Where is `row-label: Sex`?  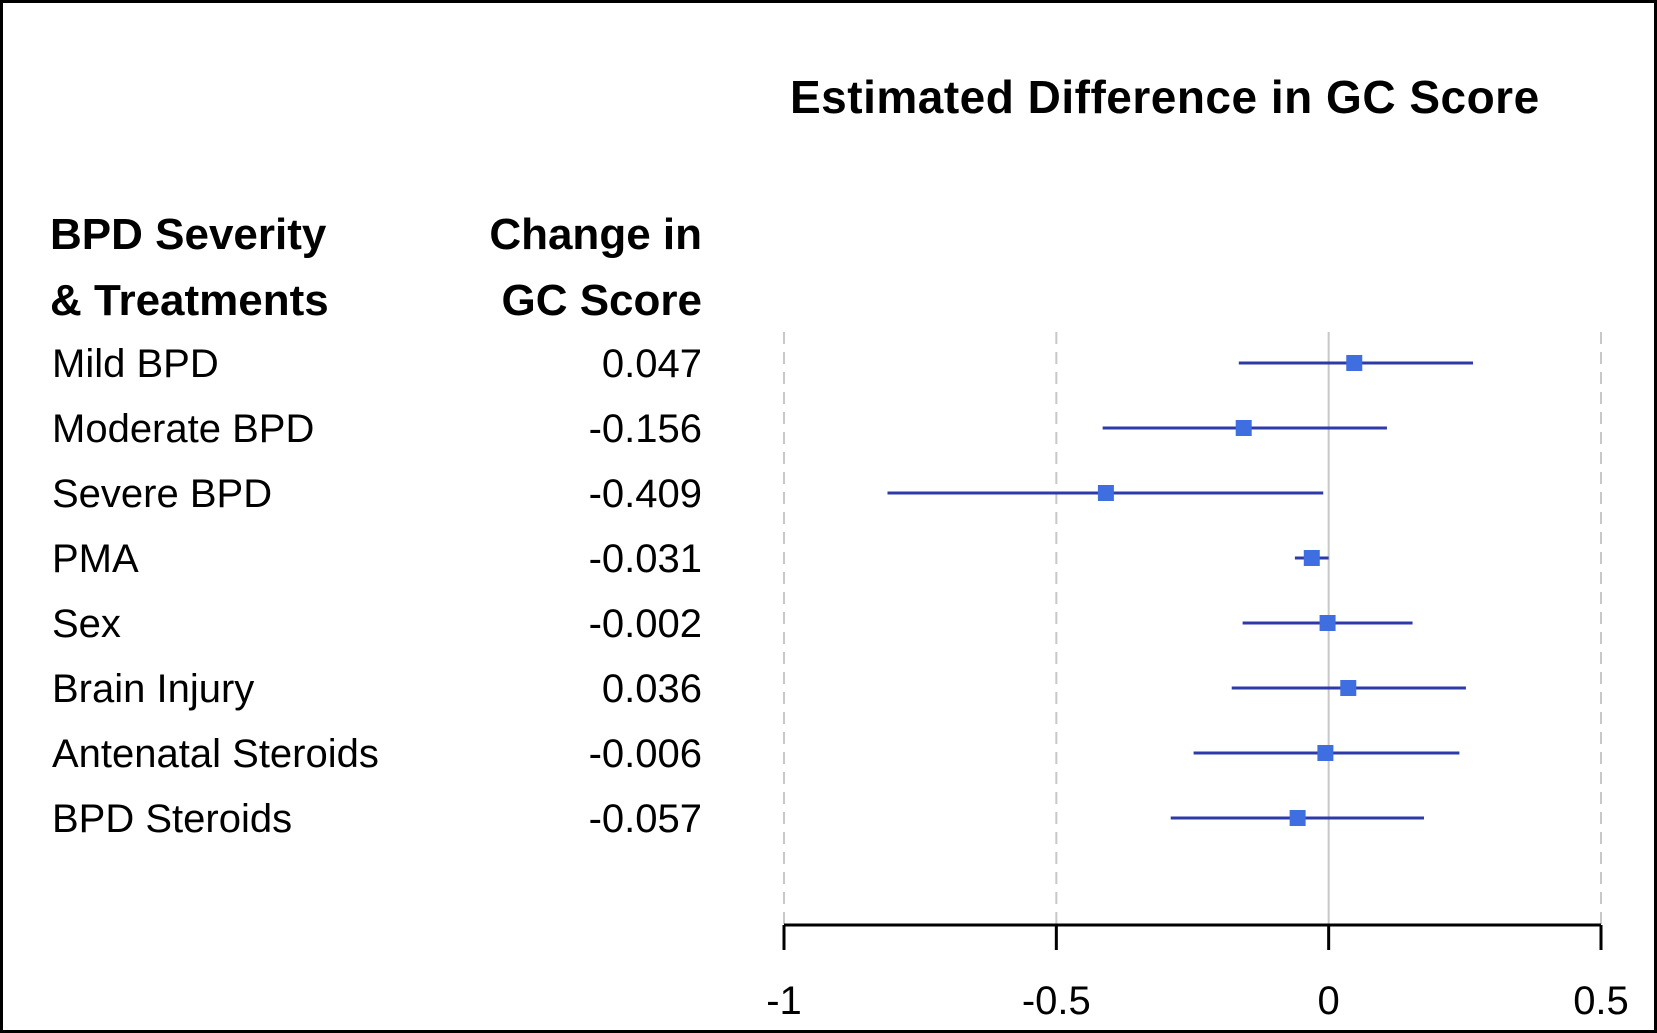 row-label: Sex is located at coordinates (86, 624).